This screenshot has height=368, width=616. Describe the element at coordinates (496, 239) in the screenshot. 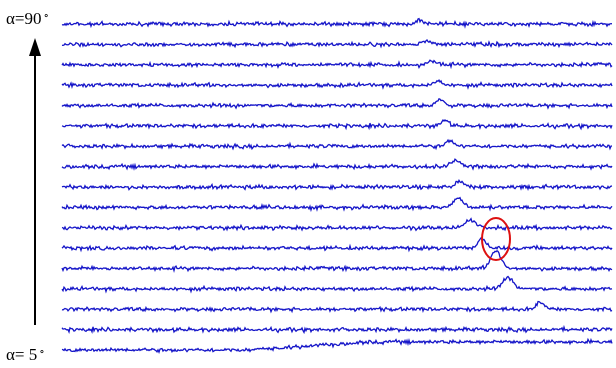

I see `highlight-circle` at that location.